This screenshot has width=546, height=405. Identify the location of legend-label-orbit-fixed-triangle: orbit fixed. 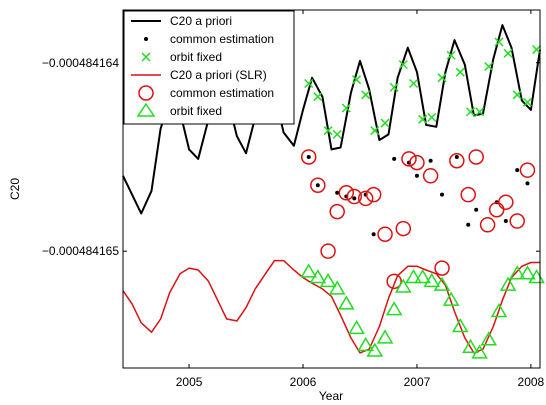
(196, 111).